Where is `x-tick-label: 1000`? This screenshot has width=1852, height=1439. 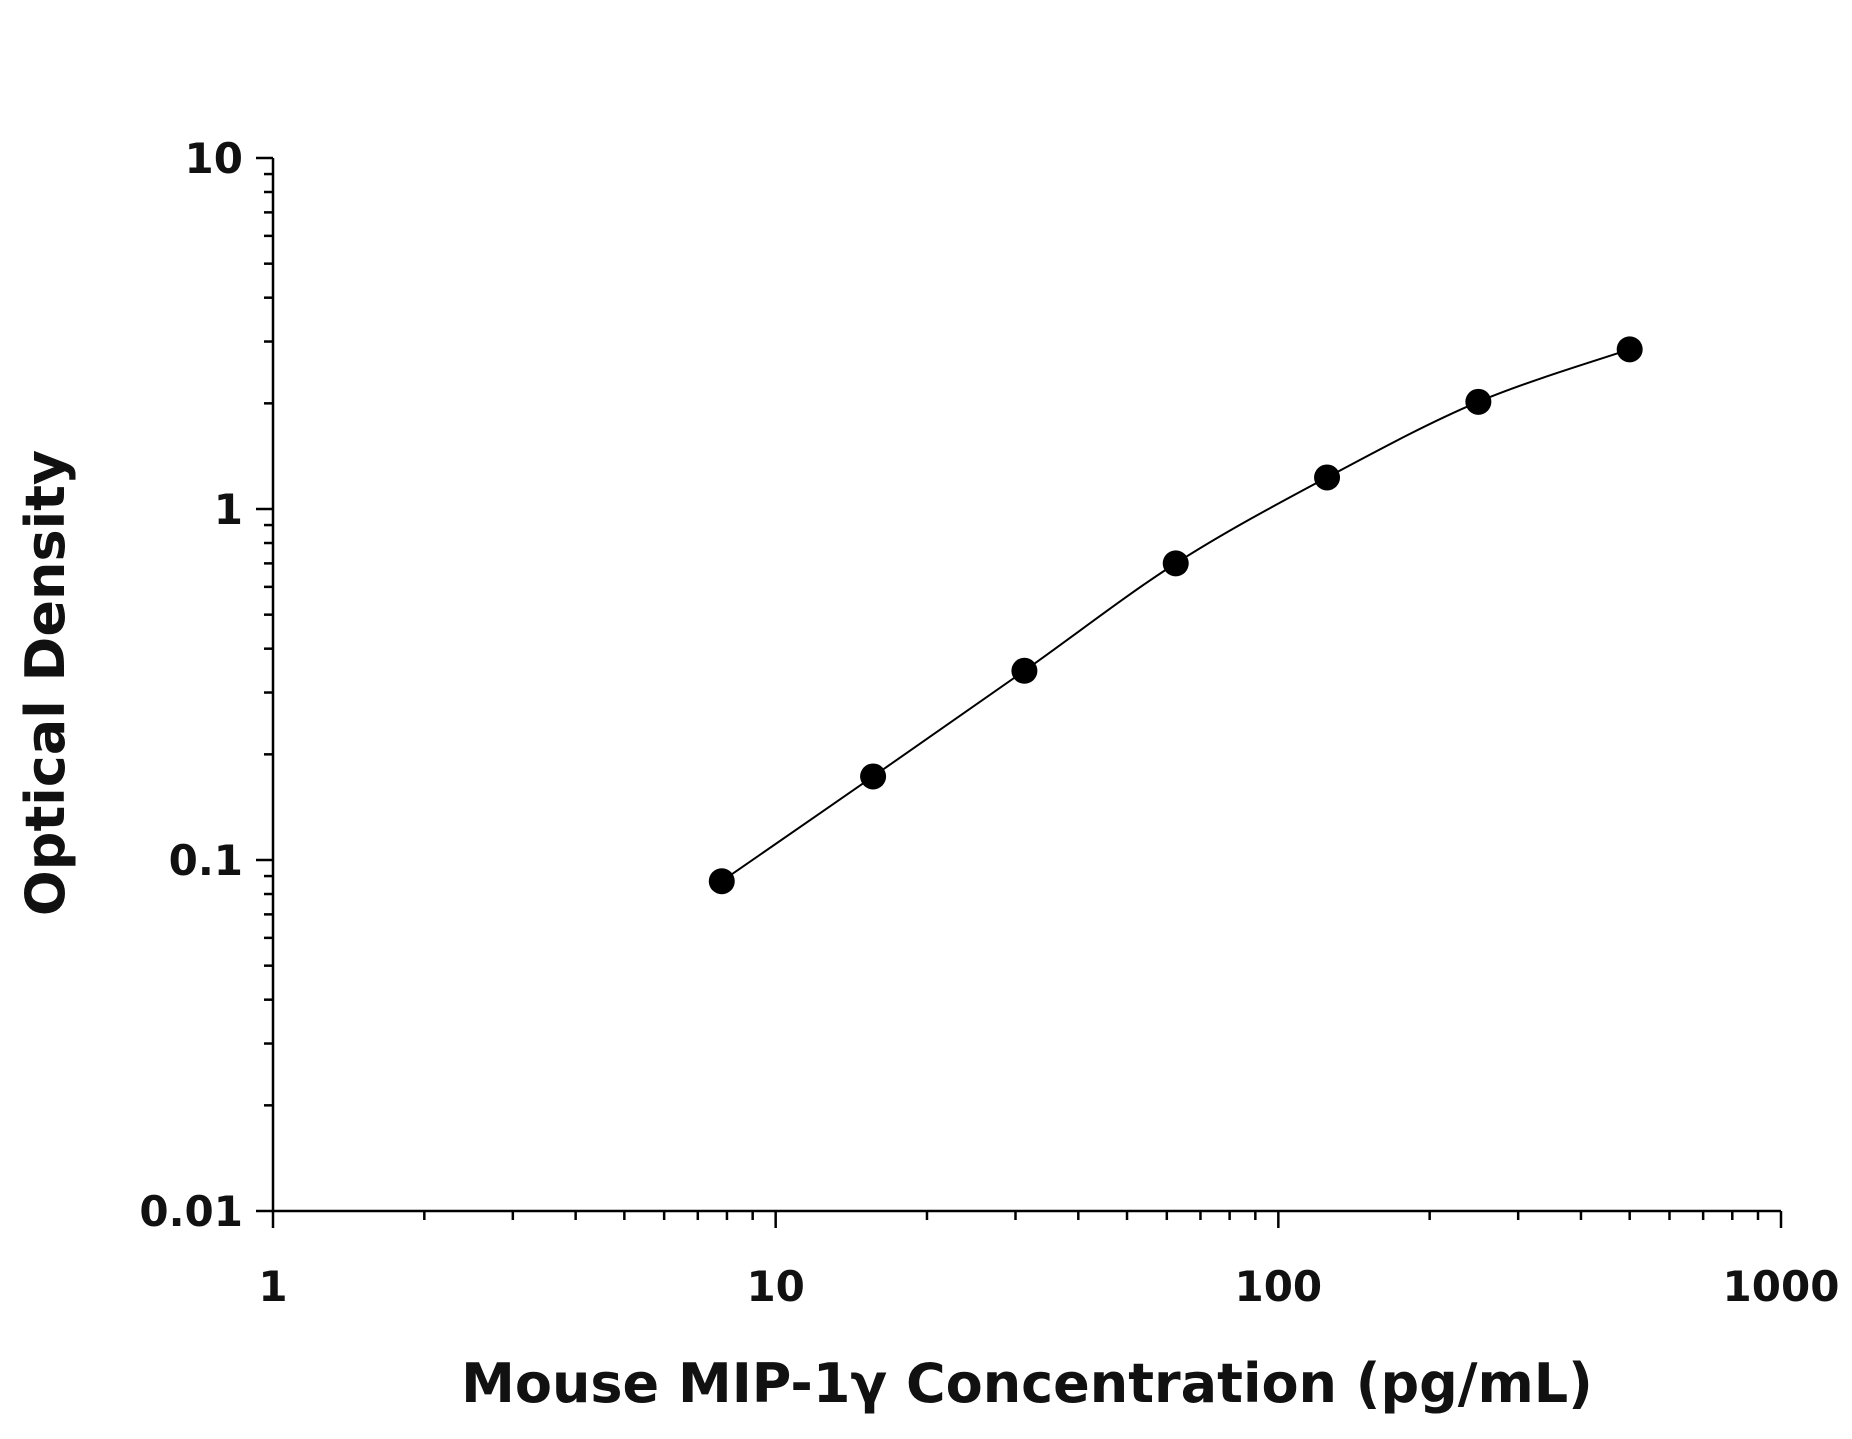
x-tick-label: 1000 is located at coordinates (1781, 1286).